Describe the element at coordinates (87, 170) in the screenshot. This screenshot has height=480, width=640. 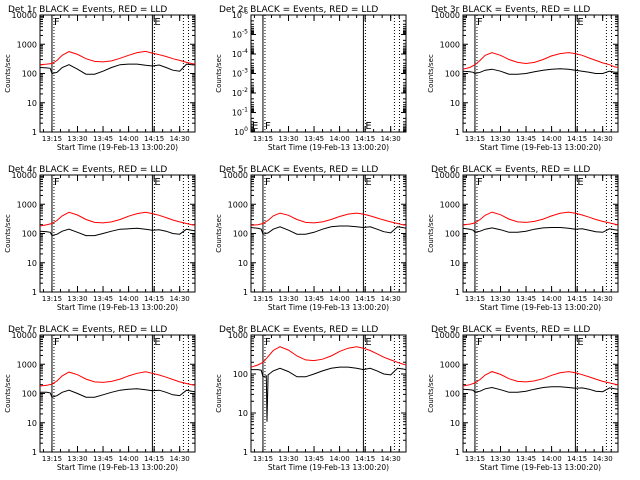
I see `panel-title: Det 4r BLACK = Events, RED = LLD` at that location.